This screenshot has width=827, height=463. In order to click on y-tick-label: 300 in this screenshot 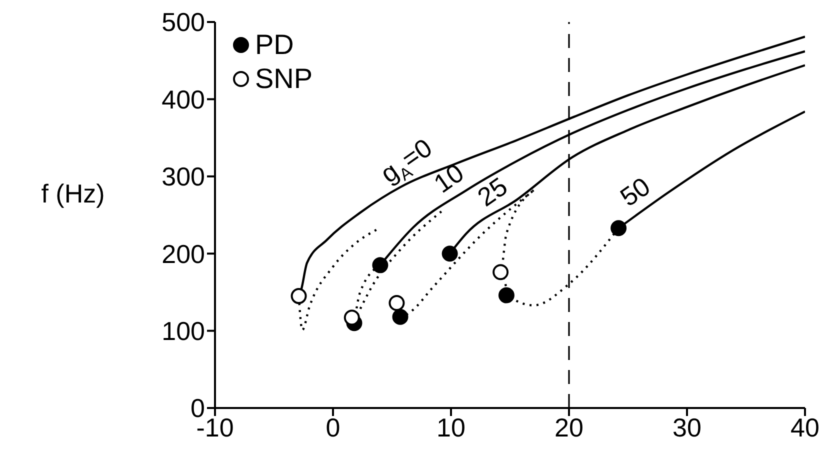, I will do `click(183, 177)`.